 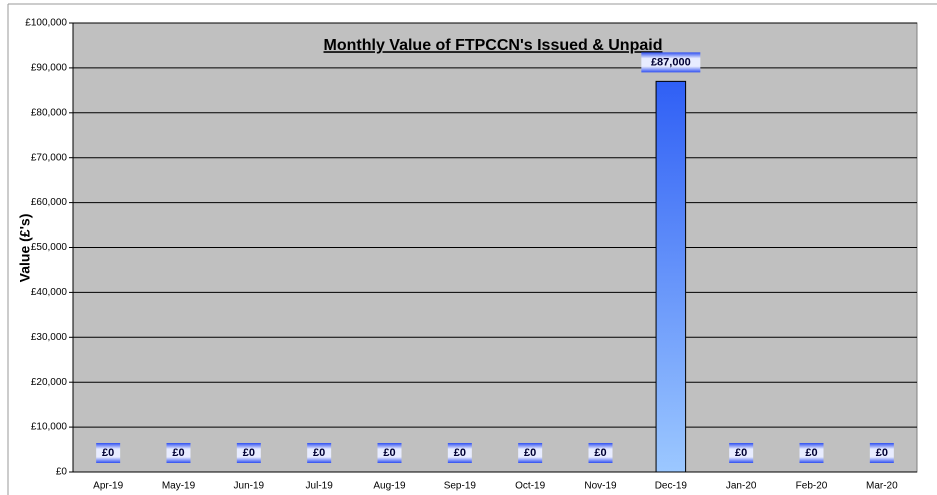 What do you see at coordinates (179, 486) in the screenshot?
I see `x-tick-label: May-19` at bounding box center [179, 486].